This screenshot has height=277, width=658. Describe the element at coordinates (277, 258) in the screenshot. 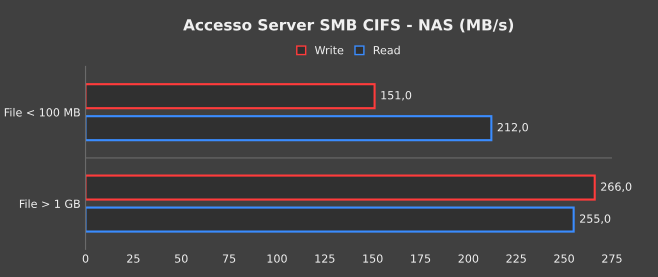

I see `x-tick-label: 100` at that location.